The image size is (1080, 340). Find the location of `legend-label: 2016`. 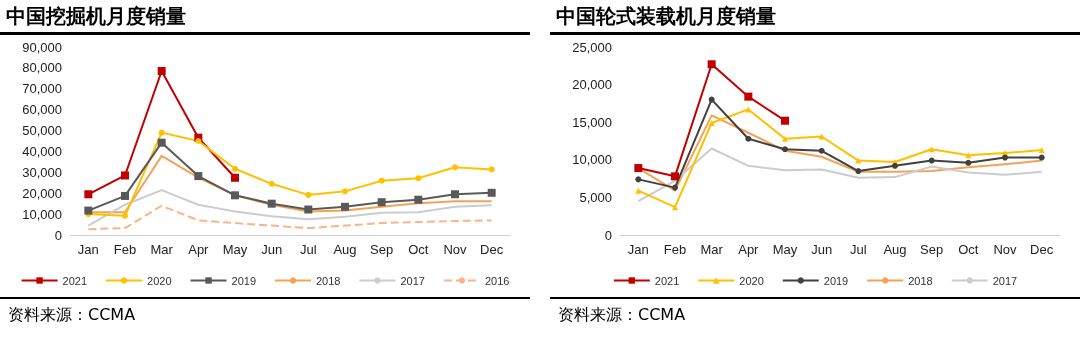

legend-label: 2016 is located at coordinates (497, 280).